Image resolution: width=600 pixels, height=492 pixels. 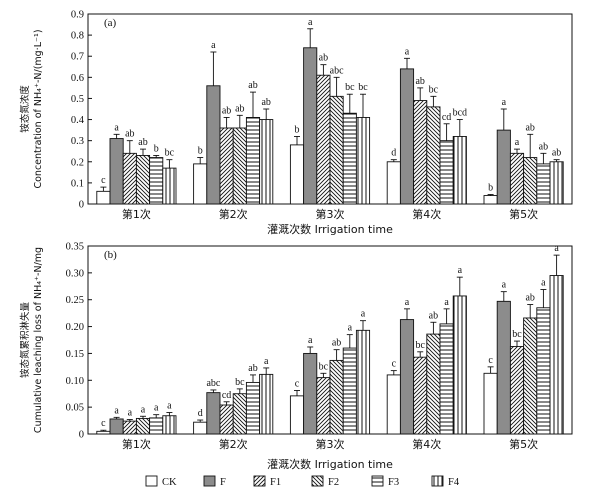 What do you see at coordinates (77, 141) in the screenshot?
I see `y-tick-label: 0.3` at bounding box center [77, 141].